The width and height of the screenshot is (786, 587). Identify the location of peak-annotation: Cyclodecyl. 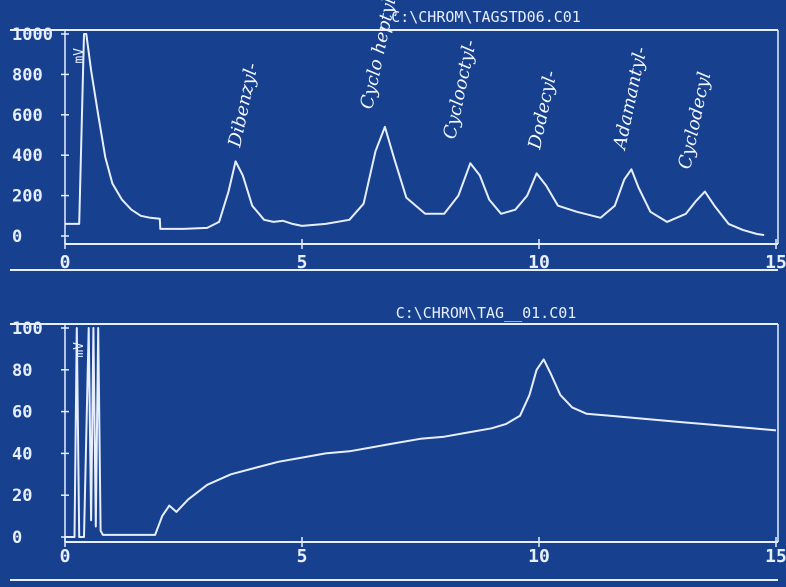
(694, 120).